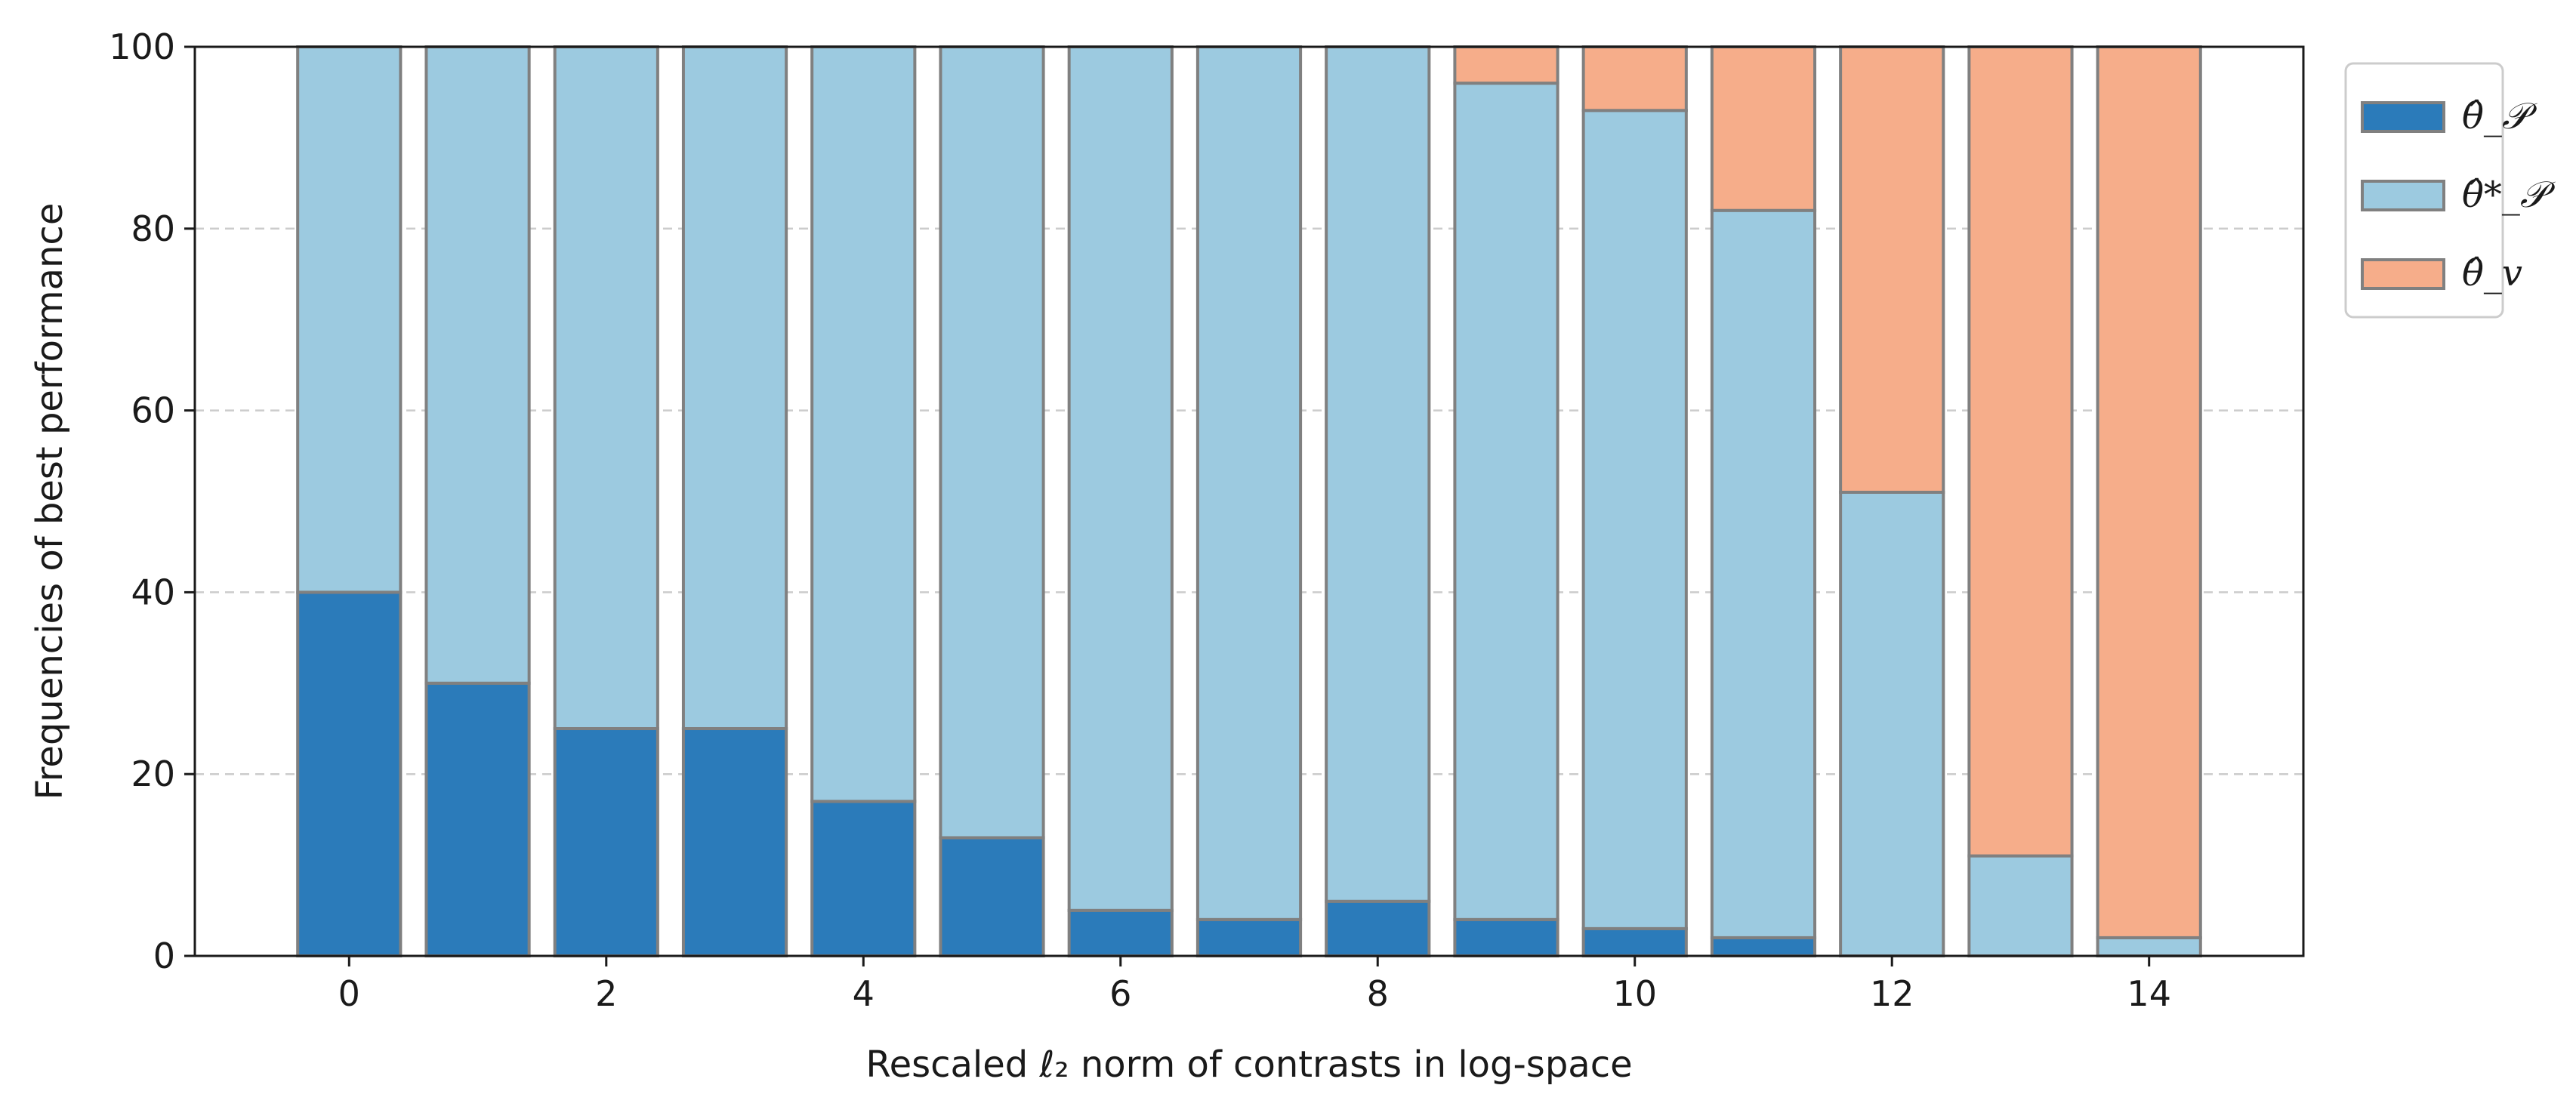 The image size is (2576, 1119). I want to click on bar-segment-x5-series1, so click(992, 442).